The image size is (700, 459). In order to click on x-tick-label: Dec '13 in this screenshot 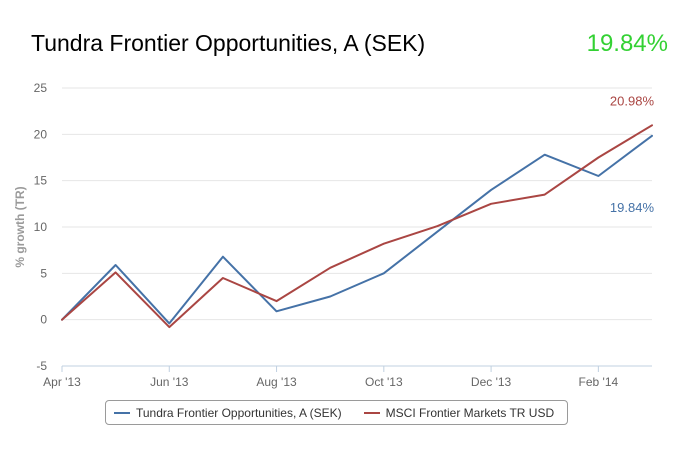, I will do `click(491, 382)`.